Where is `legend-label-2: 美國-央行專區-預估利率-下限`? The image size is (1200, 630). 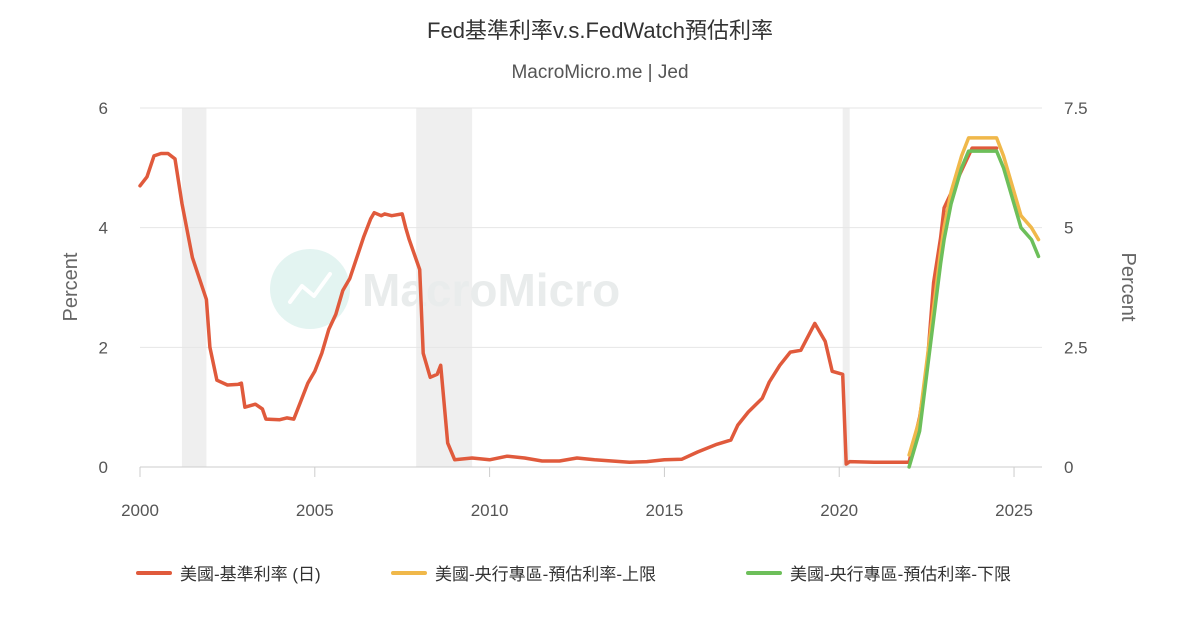
legend-label-2: 美國-央行專區-預估利率-下限 is located at coordinates (900, 574).